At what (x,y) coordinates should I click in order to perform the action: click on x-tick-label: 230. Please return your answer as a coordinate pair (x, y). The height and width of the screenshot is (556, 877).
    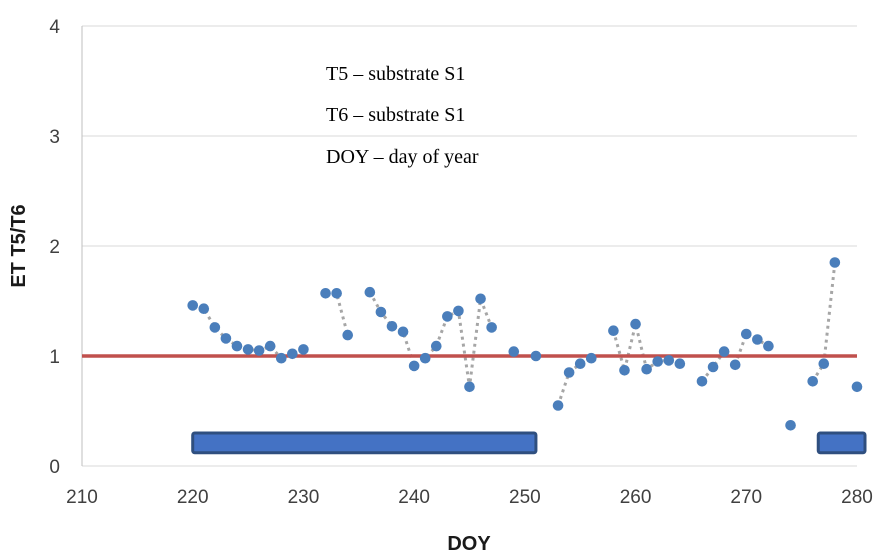
    Looking at the image, I should click on (304, 497).